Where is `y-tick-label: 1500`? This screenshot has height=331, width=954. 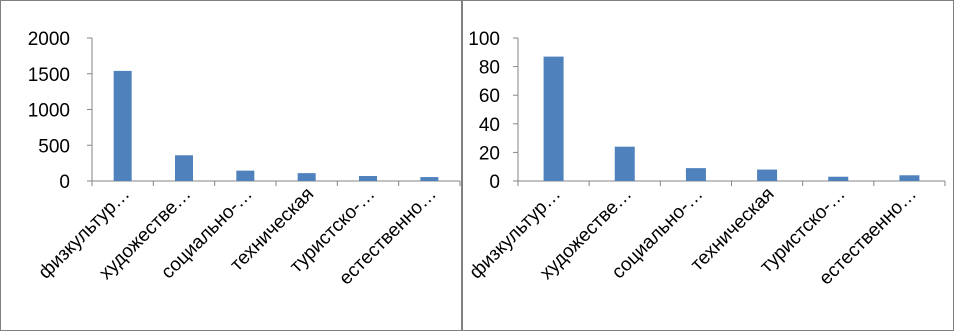
y-tick-label: 1500 is located at coordinates (49, 75).